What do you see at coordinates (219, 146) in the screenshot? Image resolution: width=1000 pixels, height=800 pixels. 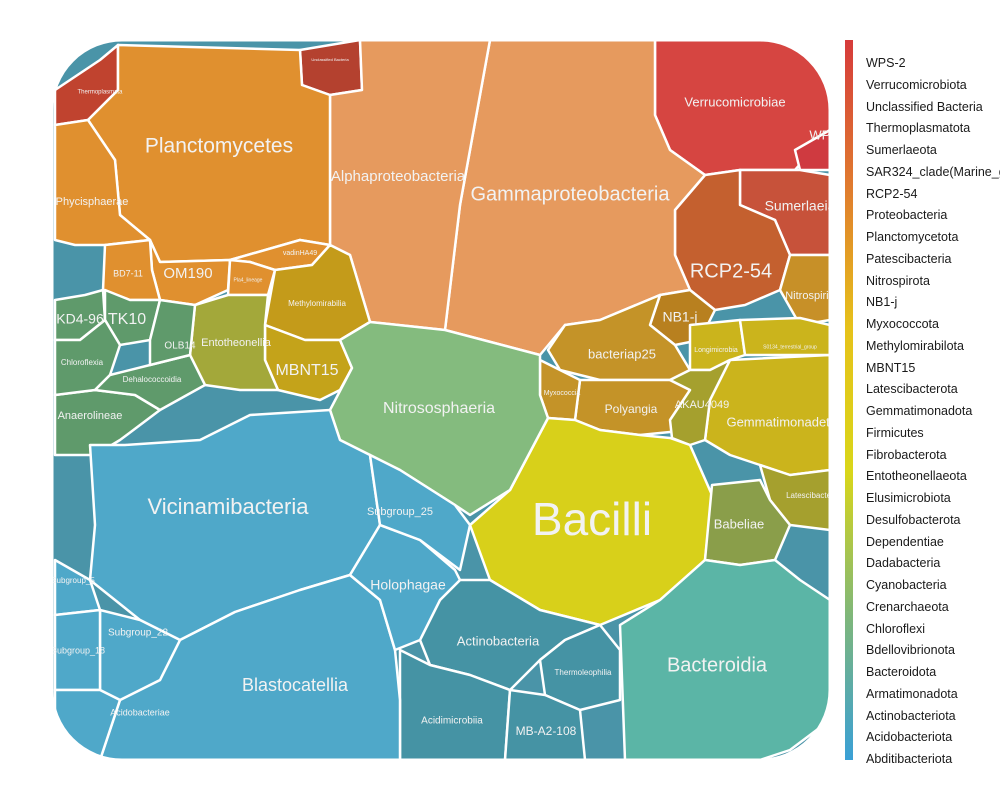 I see `cell-label-planctomycetes: Planctomycetes` at bounding box center [219, 146].